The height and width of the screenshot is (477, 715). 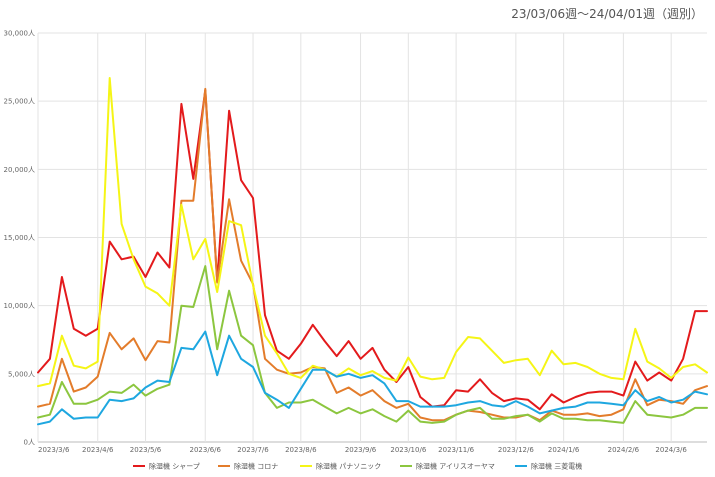 What do you see at coordinates (20, 102) in the screenshot?
I see `y-tick-label: 25,000人` at bounding box center [20, 102].